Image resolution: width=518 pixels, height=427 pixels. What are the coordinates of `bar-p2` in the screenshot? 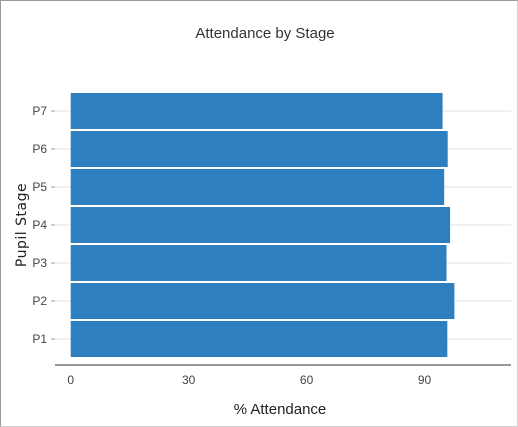 It's located at (262, 301).